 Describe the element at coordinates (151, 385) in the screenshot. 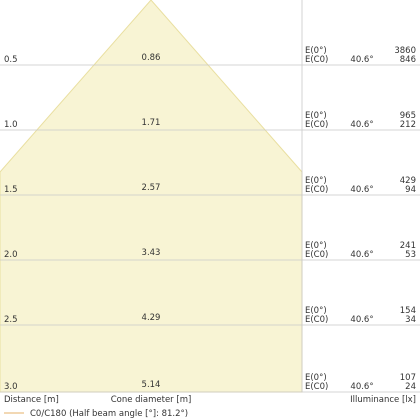

I see `cone-diameter-value: 5.14` at that location.